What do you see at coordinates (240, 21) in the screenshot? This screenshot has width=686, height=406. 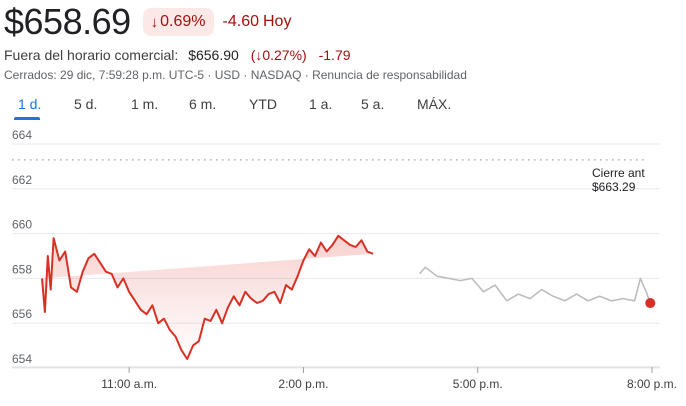 I see `absolute-change-value: -4.60` at bounding box center [240, 21].